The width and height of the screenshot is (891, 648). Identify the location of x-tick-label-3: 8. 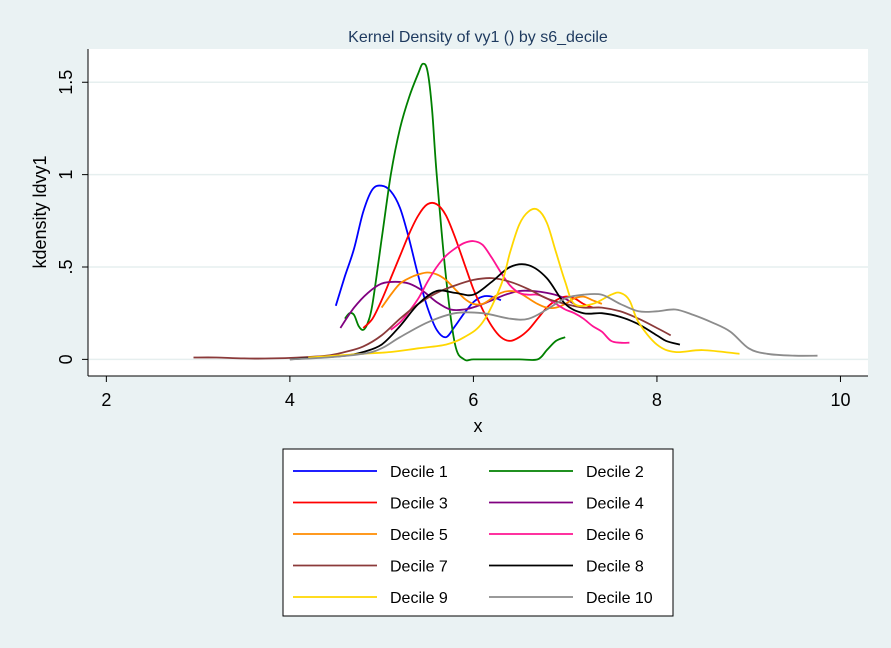
(657, 400).